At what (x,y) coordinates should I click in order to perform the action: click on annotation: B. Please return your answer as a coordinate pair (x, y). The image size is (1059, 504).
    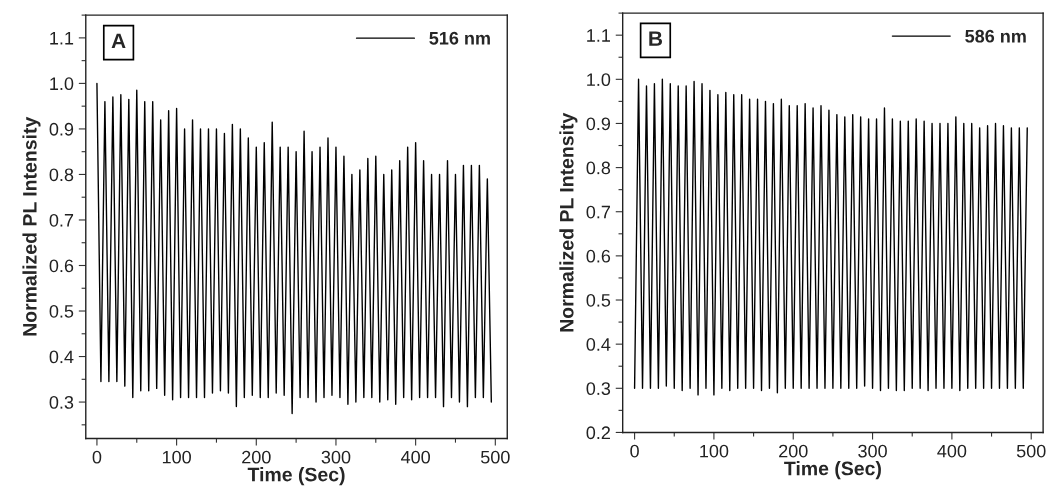
    Looking at the image, I should click on (656, 38).